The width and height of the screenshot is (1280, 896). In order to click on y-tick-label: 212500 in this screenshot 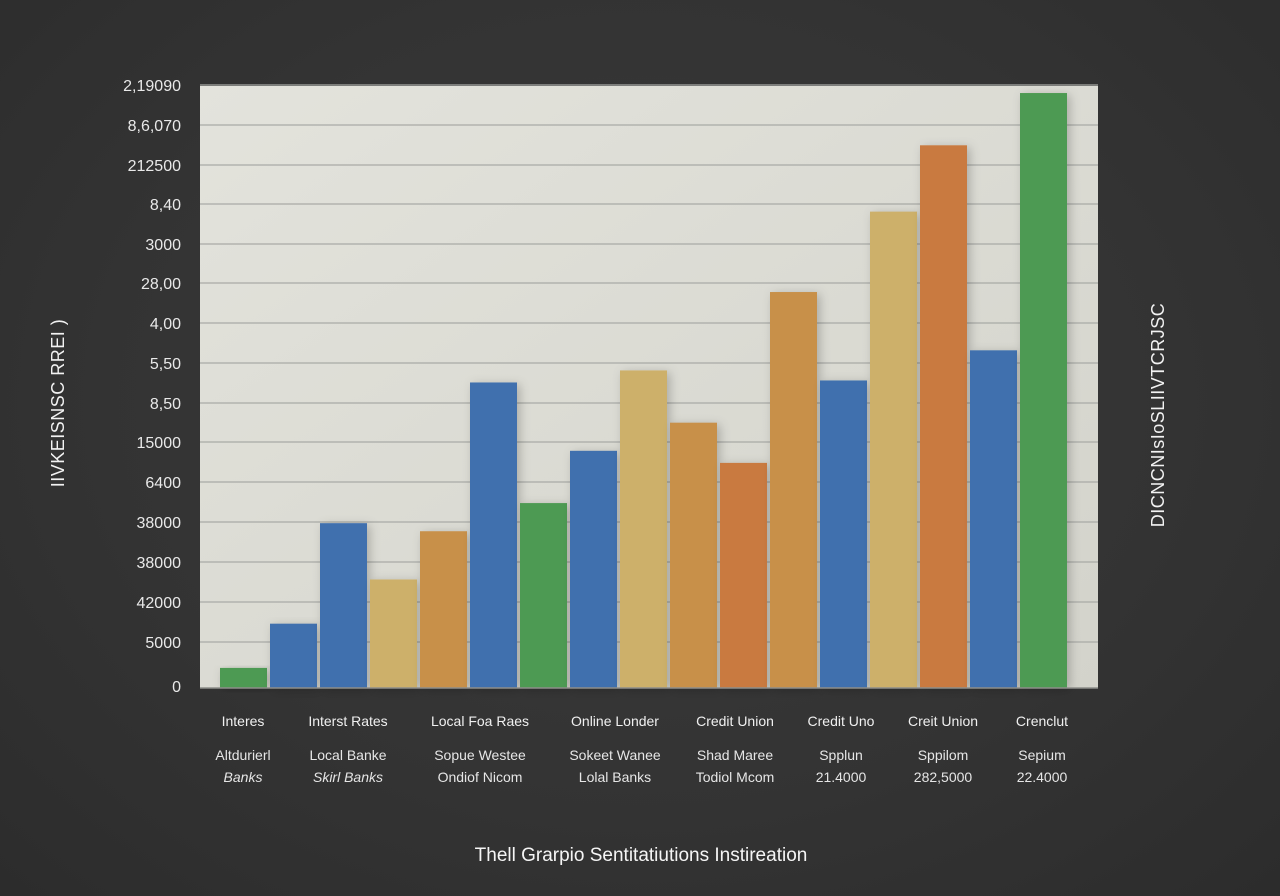, I will do `click(154, 166)`.